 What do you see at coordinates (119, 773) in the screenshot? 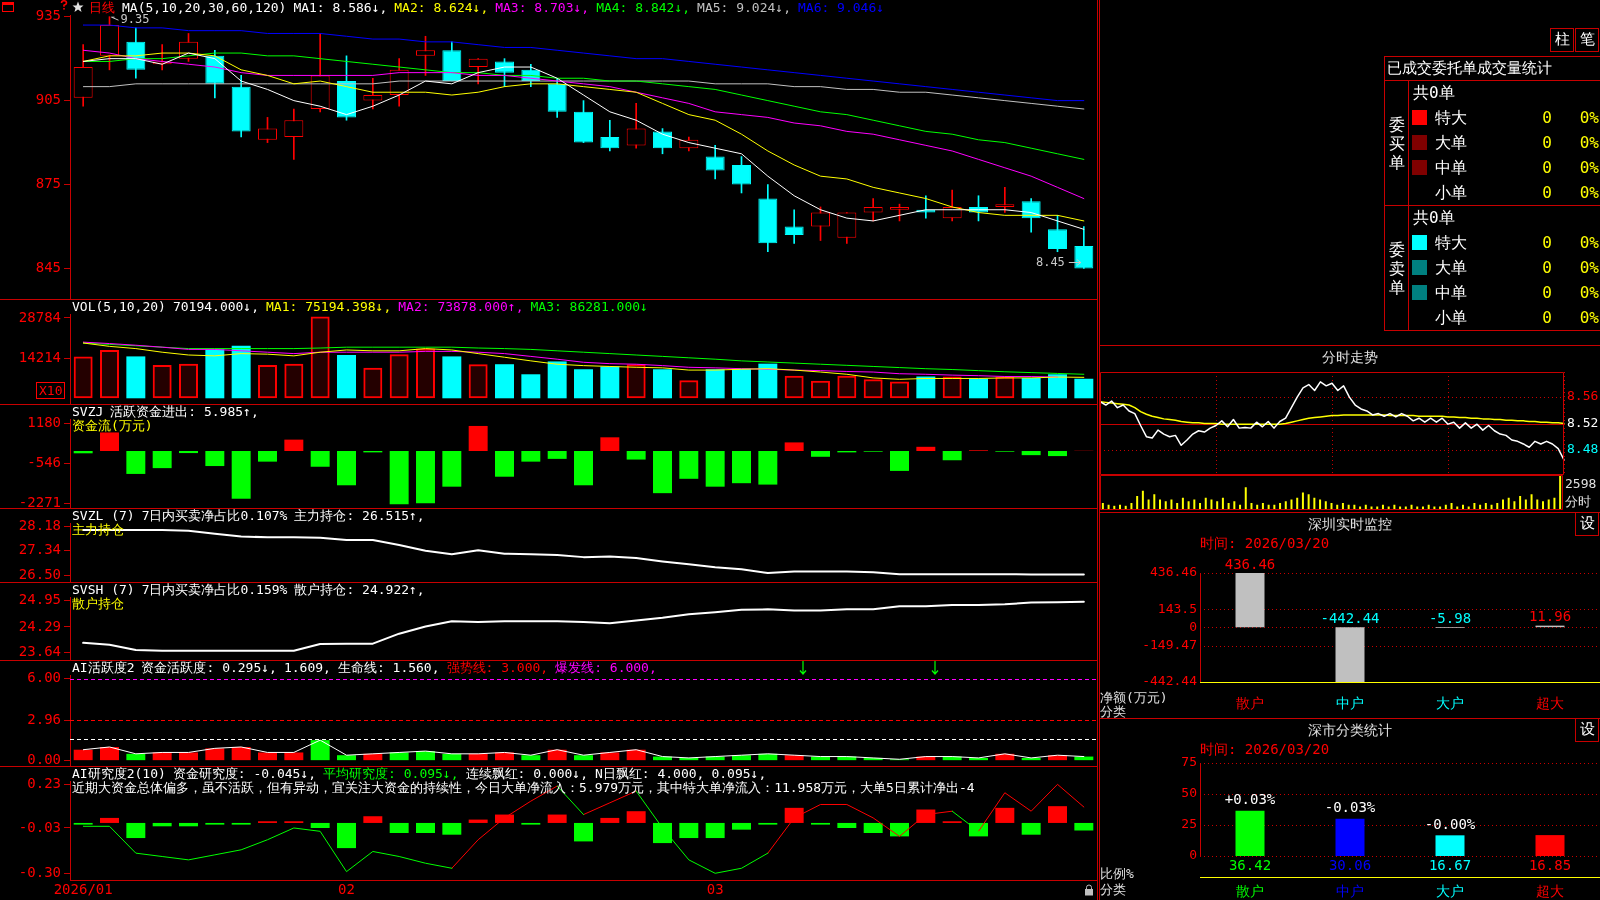
I see `chart-title: AI研究度2(10)` at bounding box center [119, 773].